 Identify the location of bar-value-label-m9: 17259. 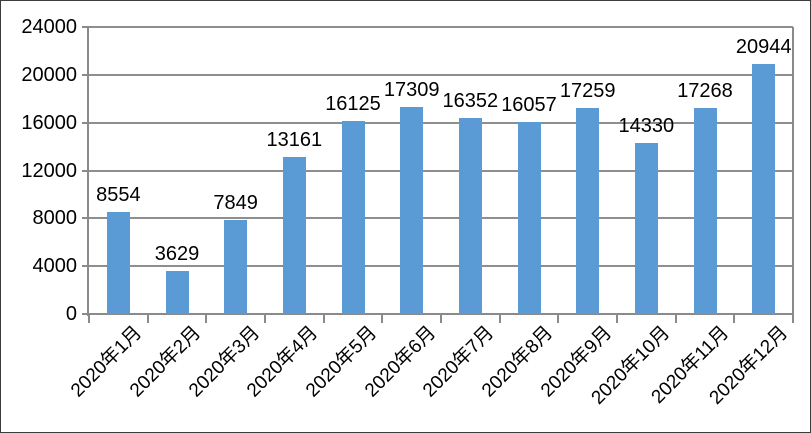
(587, 90).